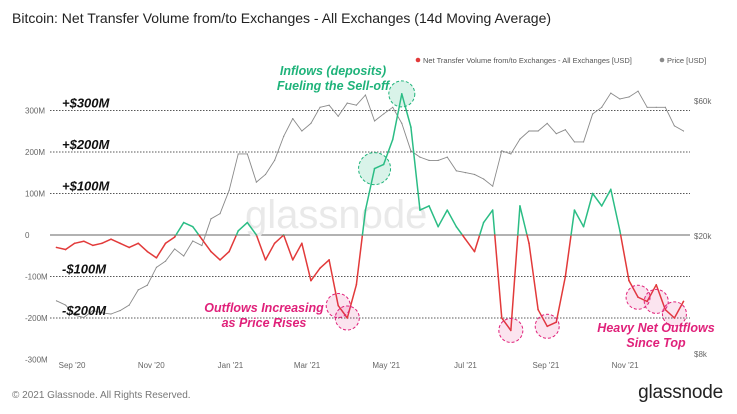 This screenshot has width=737, height=414. I want to click on annotation-text: Outflows Increasing, so click(264, 308).